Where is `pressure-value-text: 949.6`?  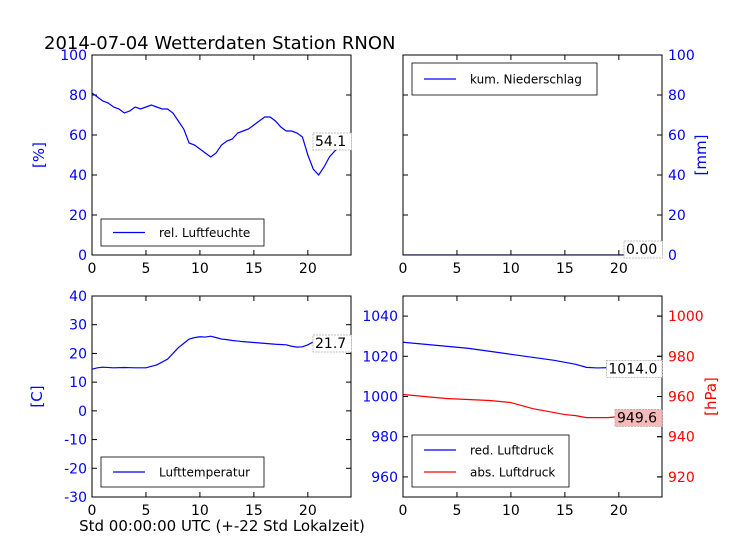
pressure-value-text: 949.6 is located at coordinates (637, 418).